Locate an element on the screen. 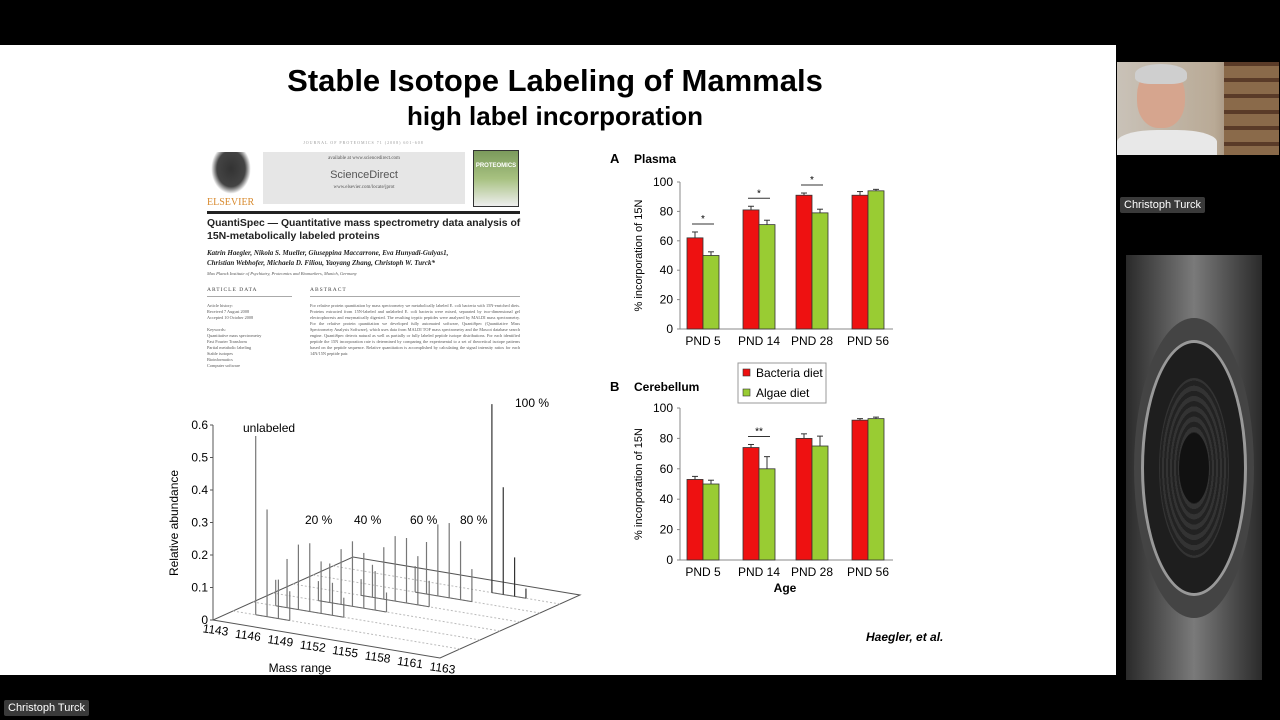  x-axis-label: Age is located at coordinates (785, 588).